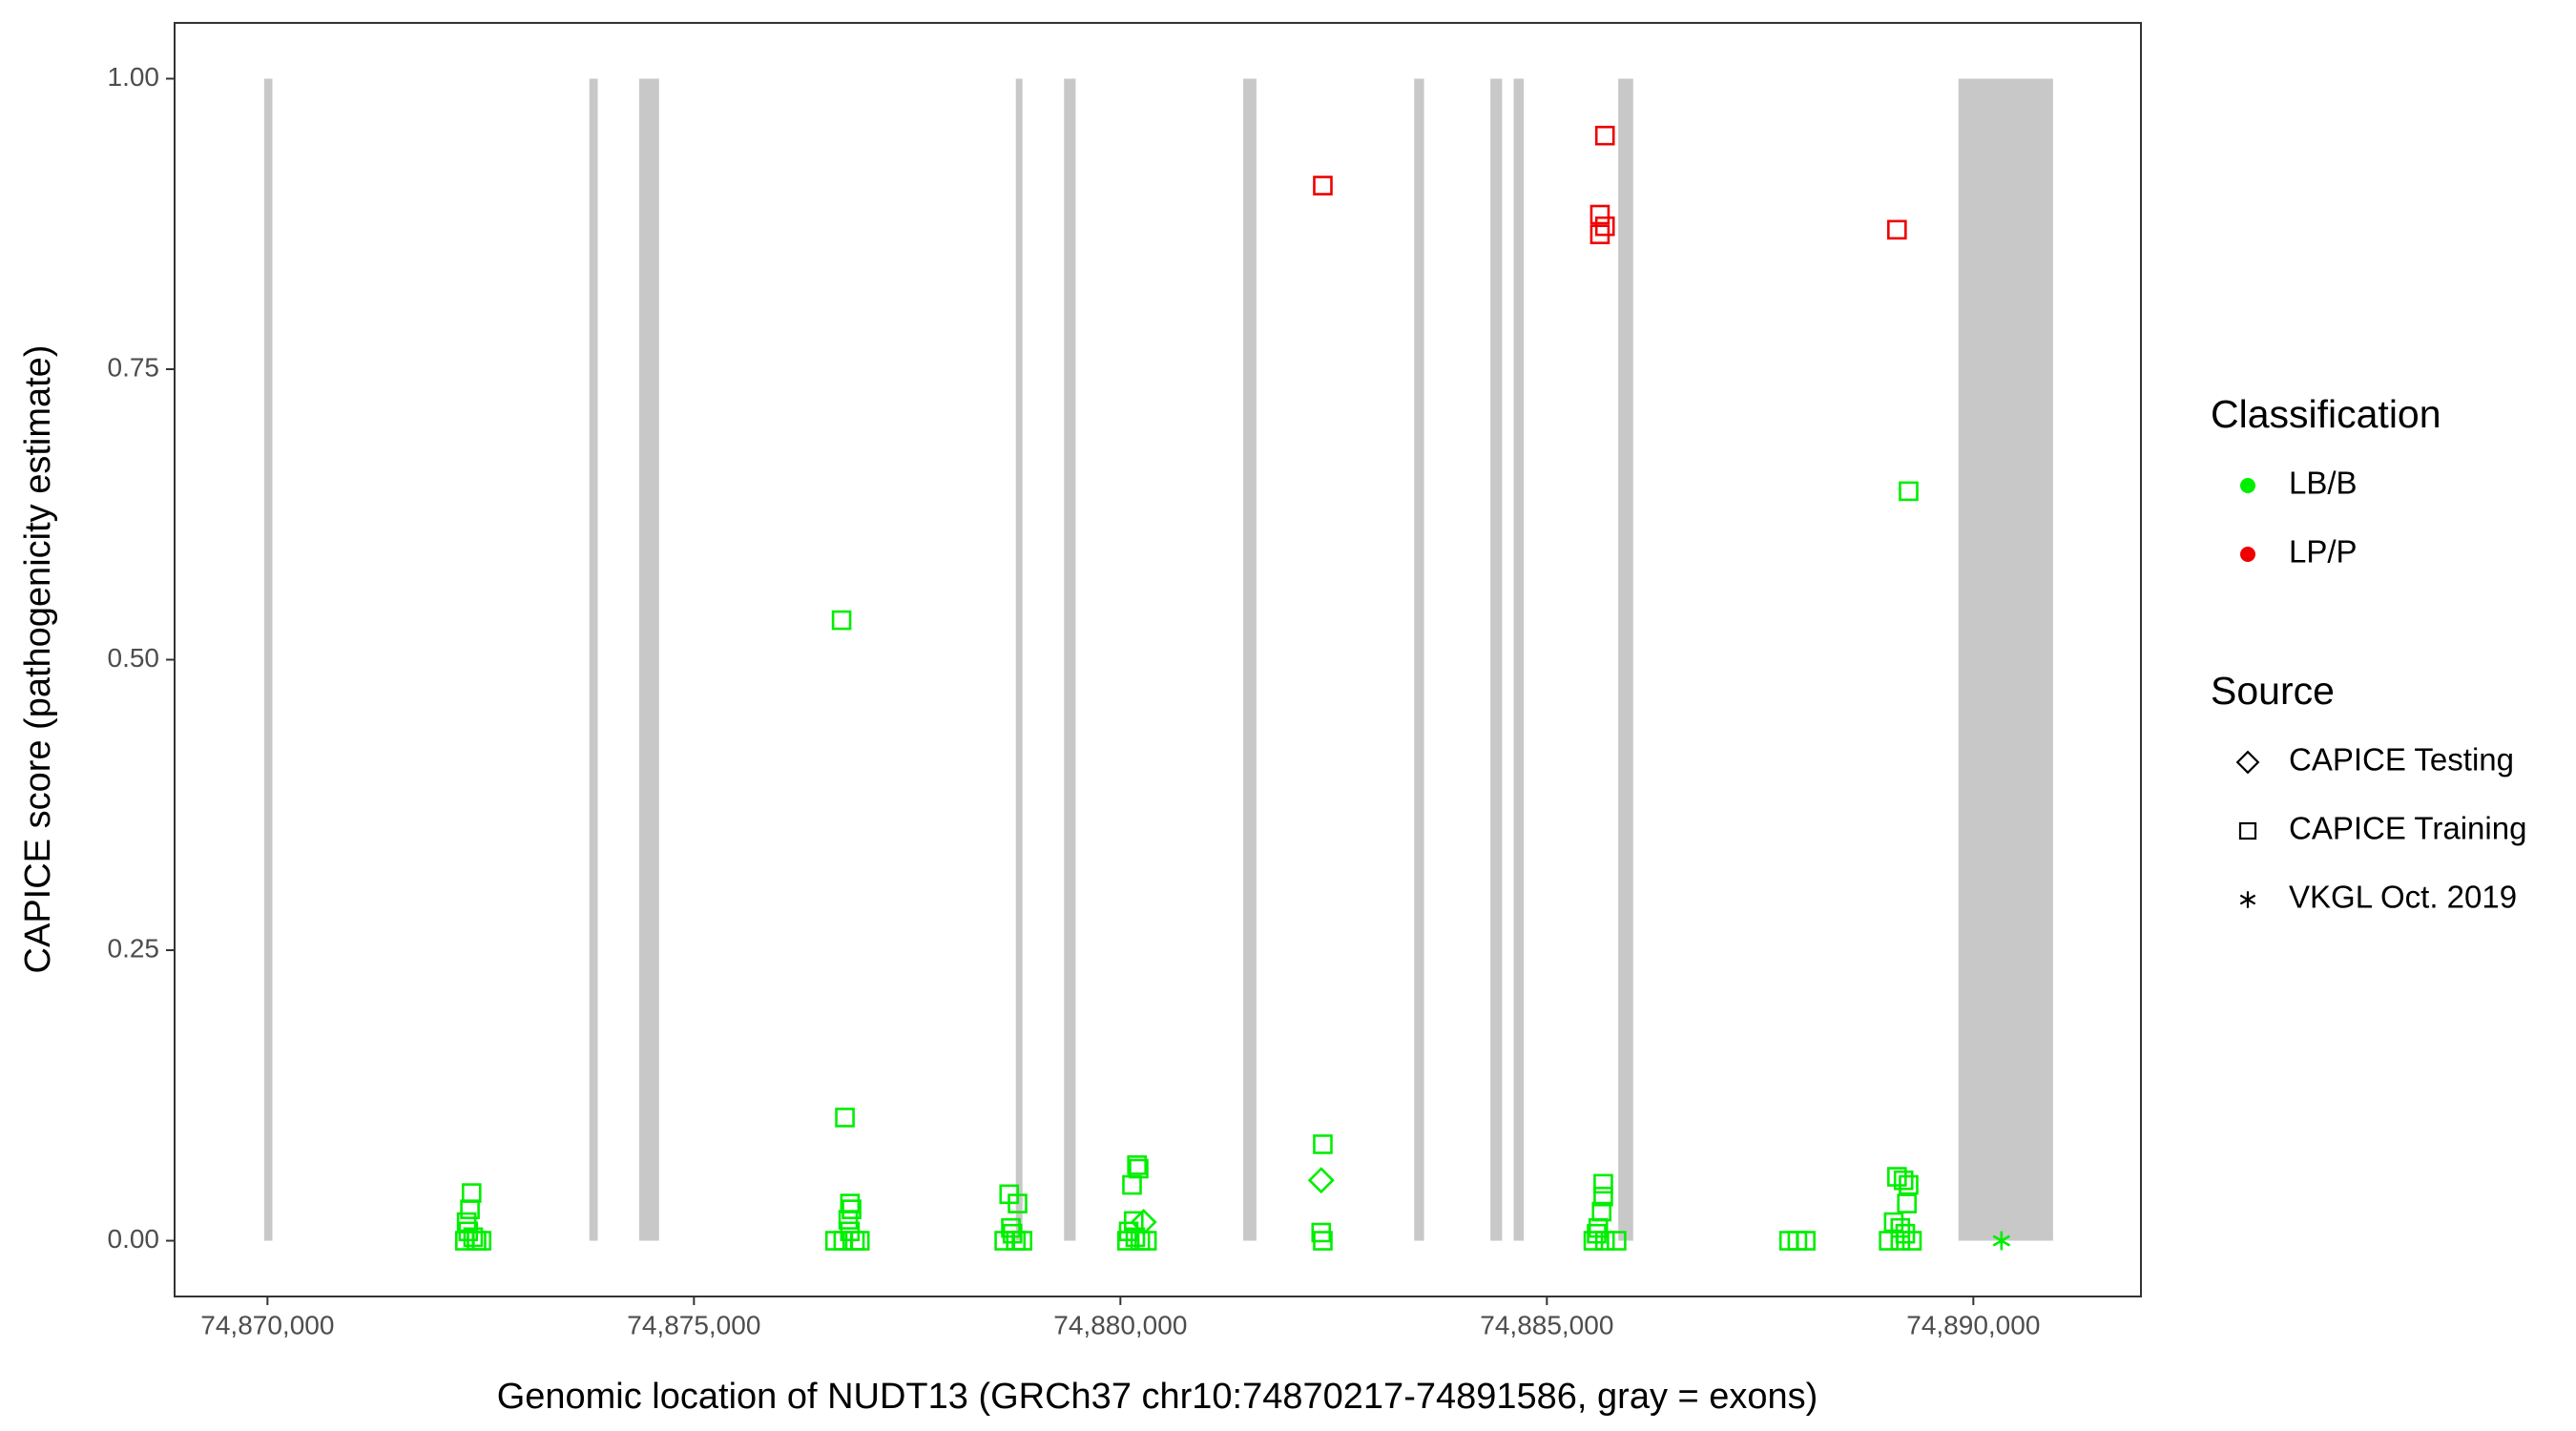  Describe the element at coordinates (1546, 1324) in the screenshot. I see `x-tick-label: 74,885,000` at that location.